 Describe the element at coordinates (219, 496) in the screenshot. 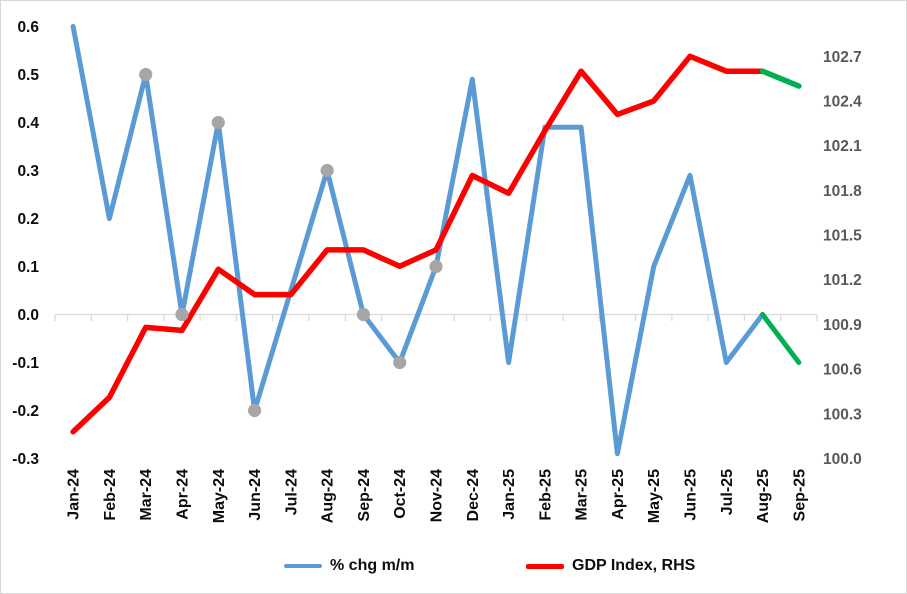

I see `x-axis-category-label: May-24` at that location.